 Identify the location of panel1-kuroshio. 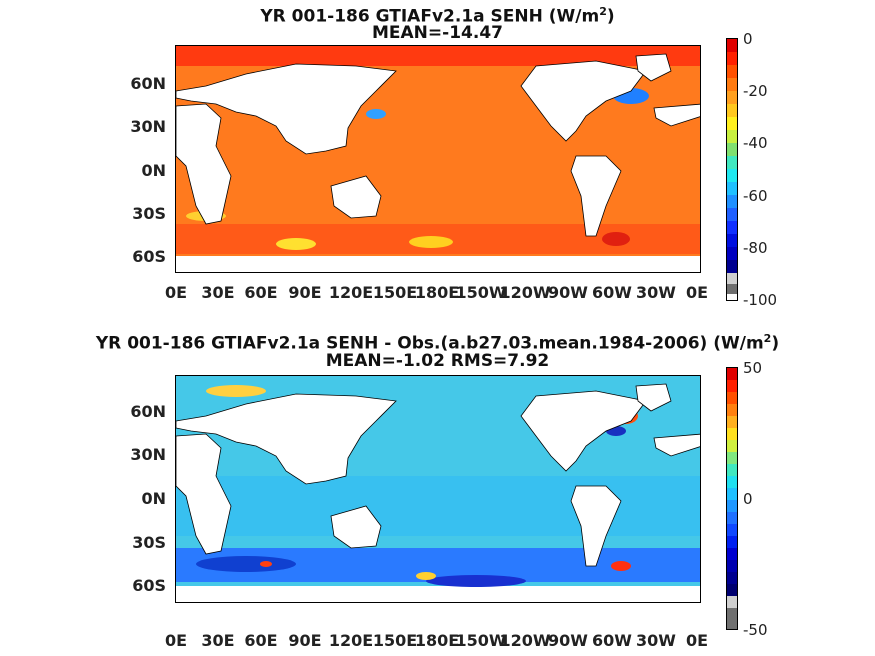
(376, 114).